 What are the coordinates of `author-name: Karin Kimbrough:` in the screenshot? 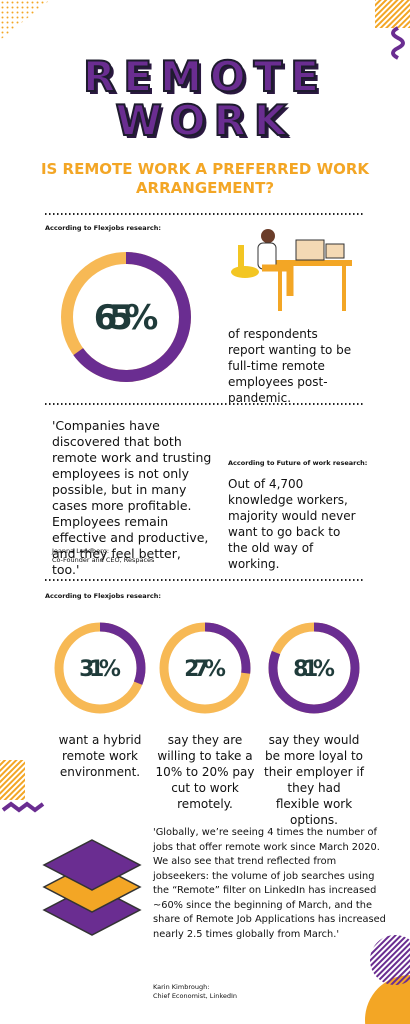 It's located at (181, 987).